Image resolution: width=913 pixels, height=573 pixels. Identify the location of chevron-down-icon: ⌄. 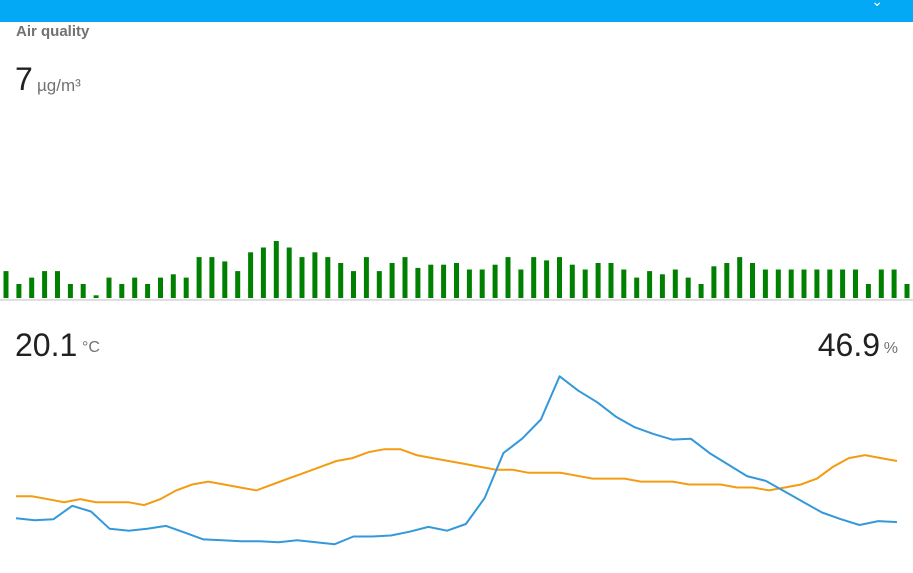
(877, 4).